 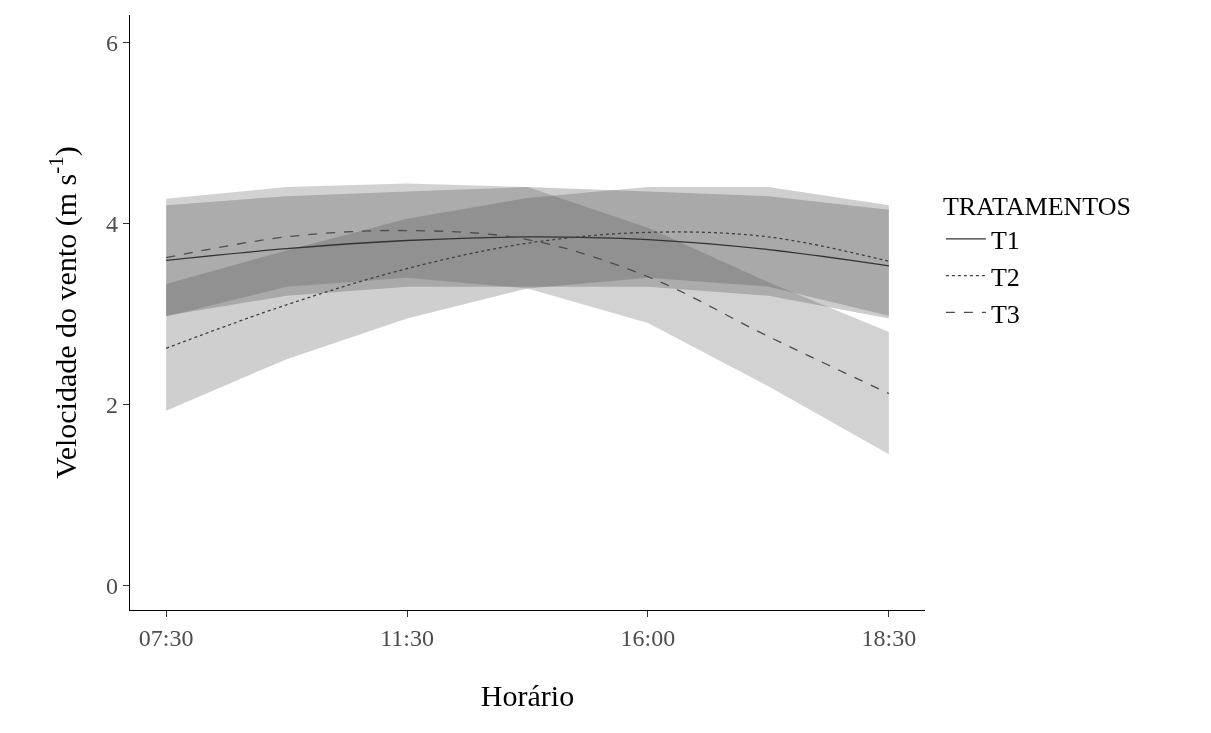 I want to click on legend-label: T3, so click(x=1005, y=314).